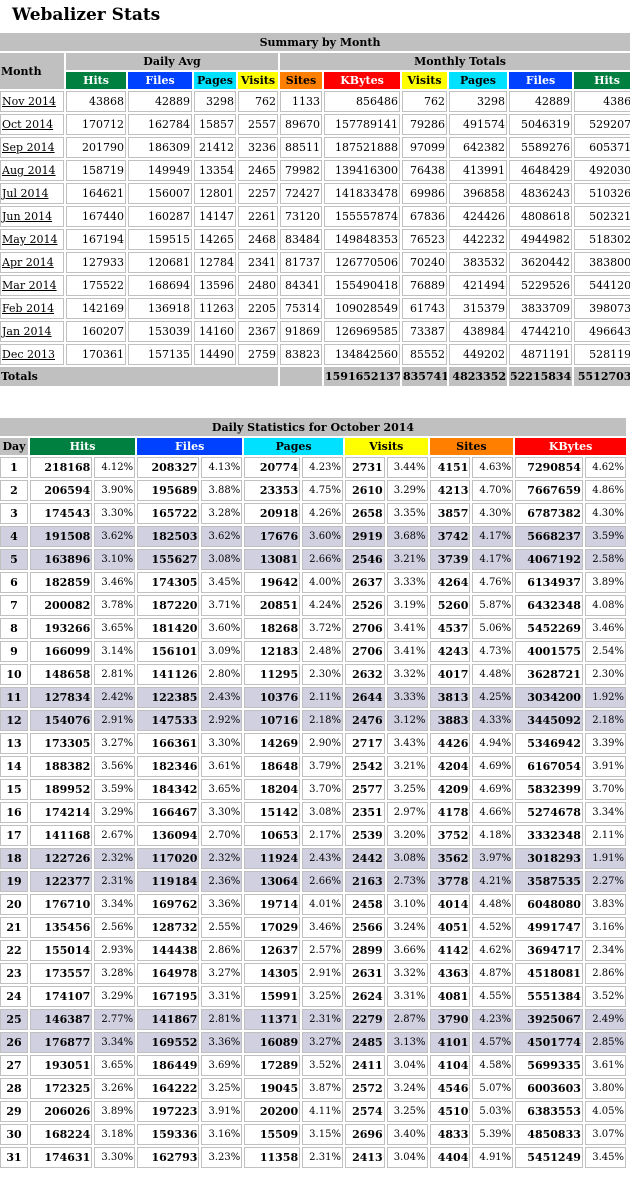 The image size is (630, 1203). I want to click on files-cell: 195689, so click(168, 490).